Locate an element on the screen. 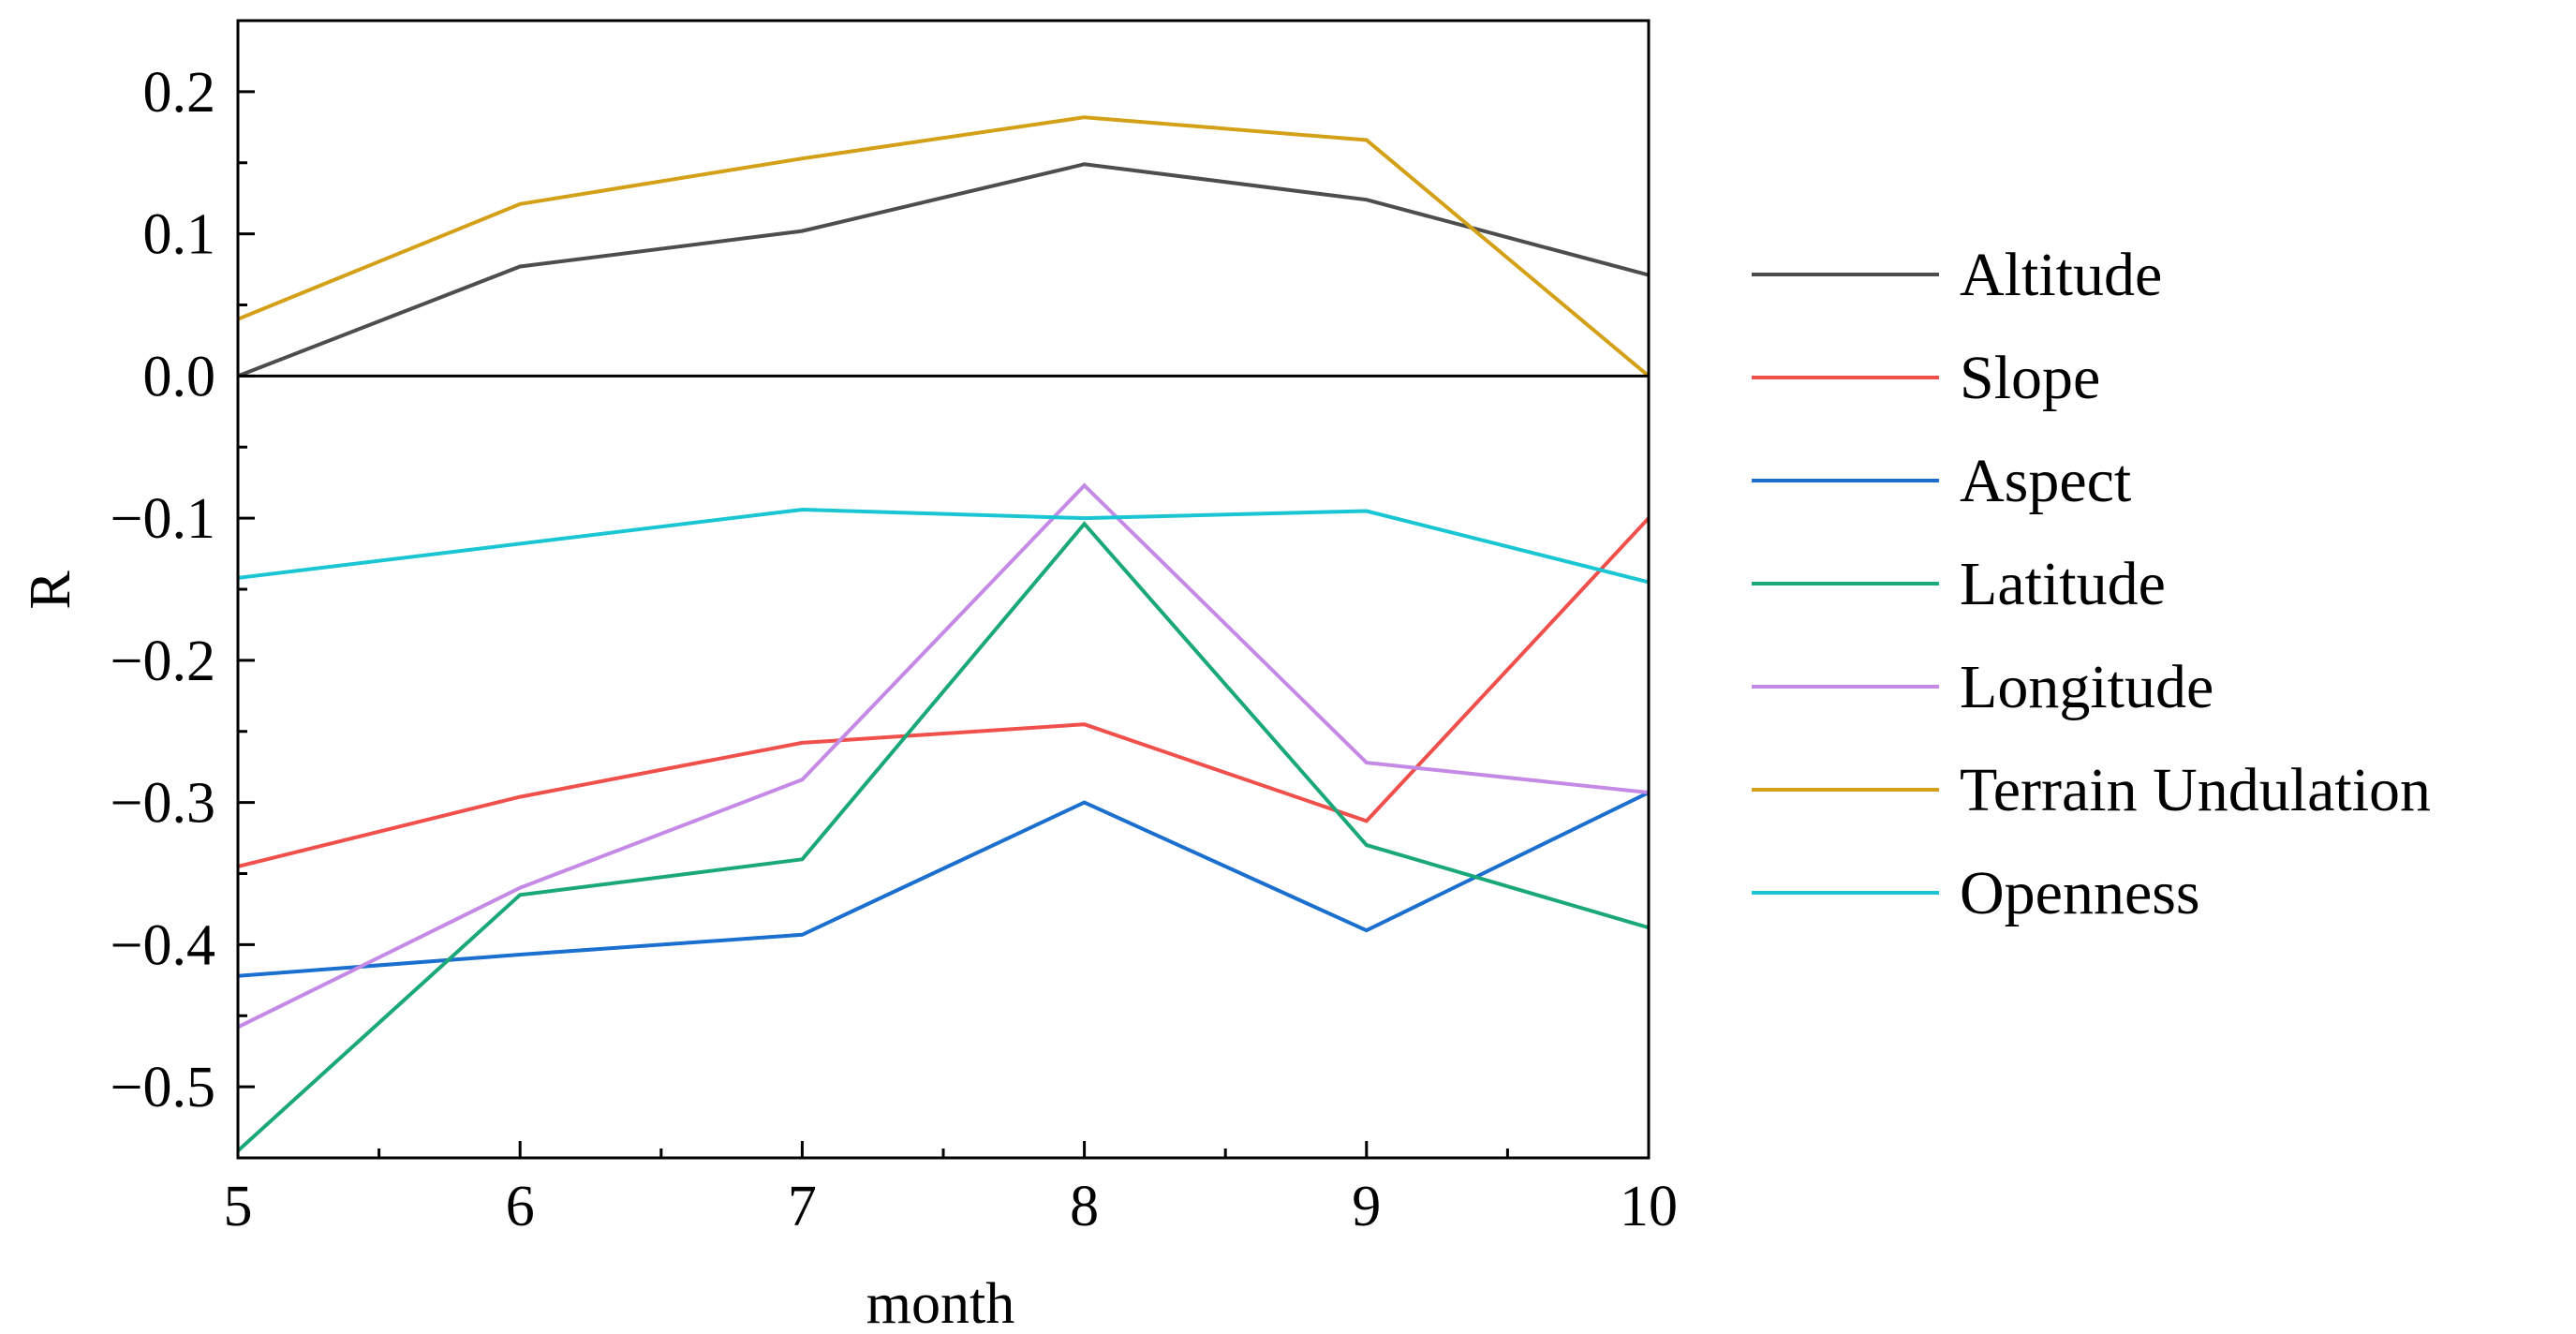 The width and height of the screenshot is (2576, 1334). series-line-aspect is located at coordinates (943, 884).